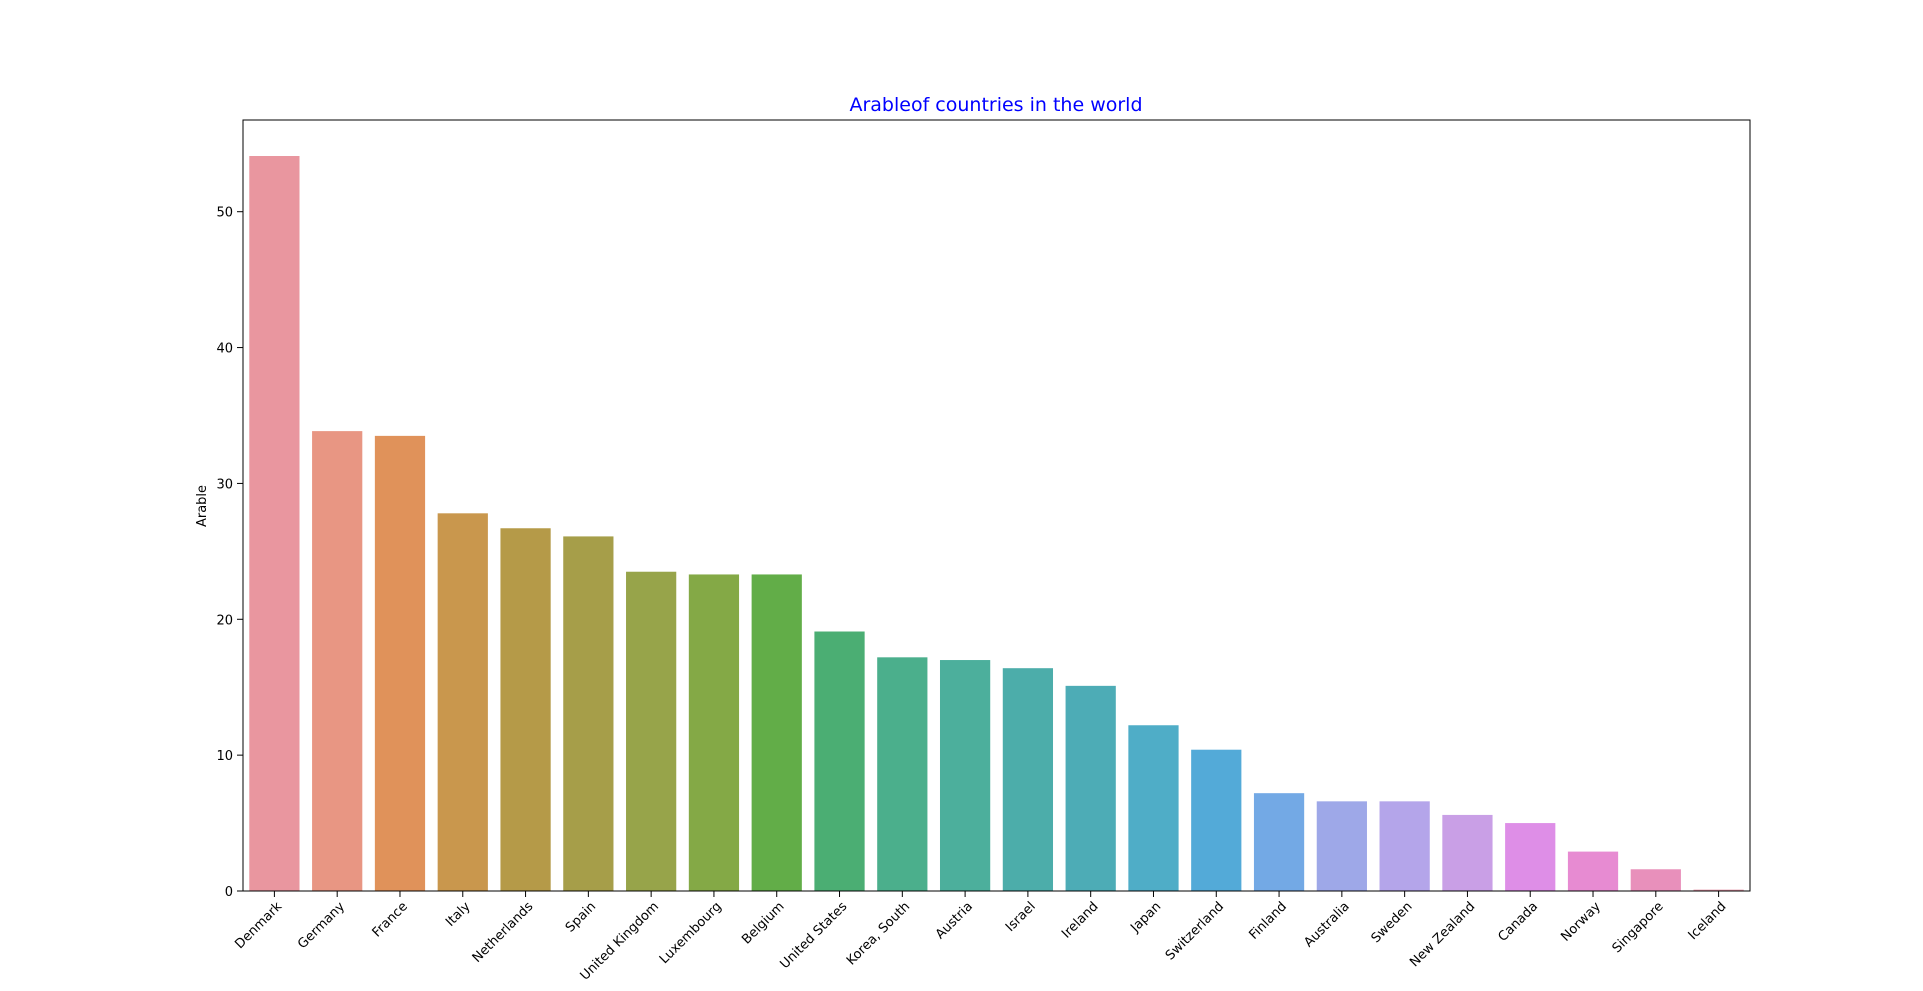  What do you see at coordinates (224, 620) in the screenshot?
I see `y-tick-label: 20` at bounding box center [224, 620].